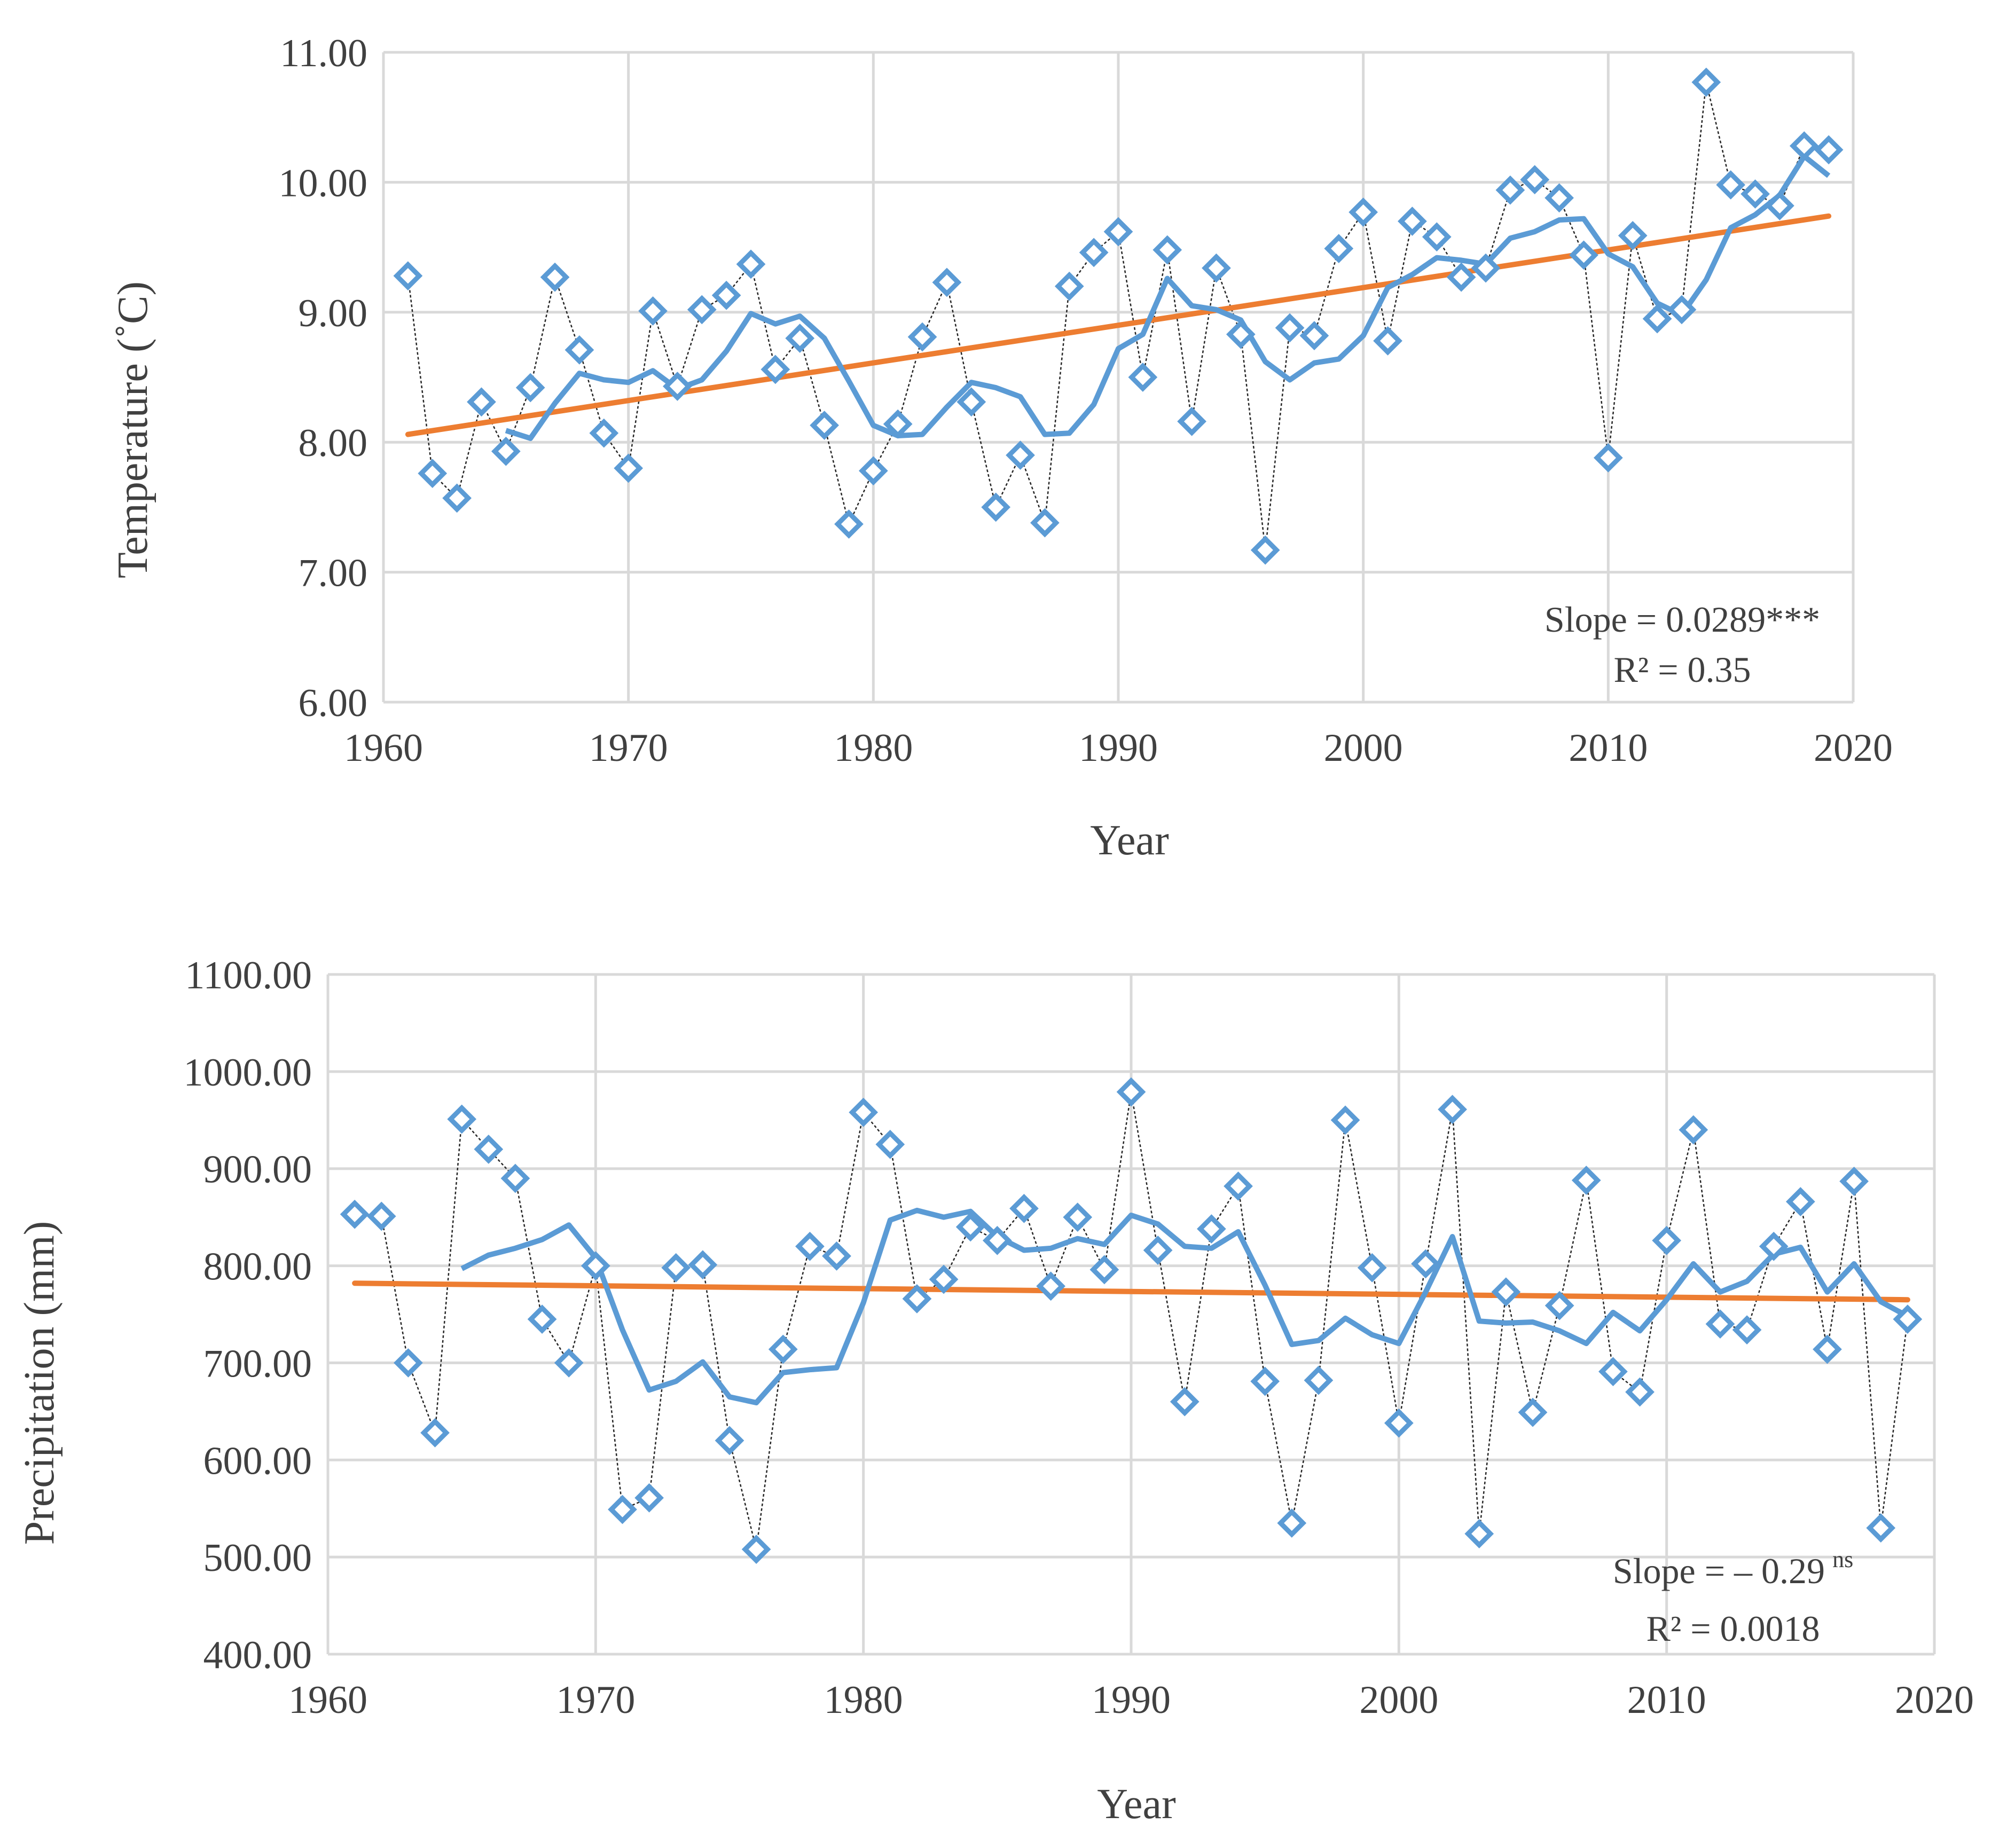  What do you see at coordinates (257, 1558) in the screenshot?
I see `y-tick-label: 500.00` at bounding box center [257, 1558].